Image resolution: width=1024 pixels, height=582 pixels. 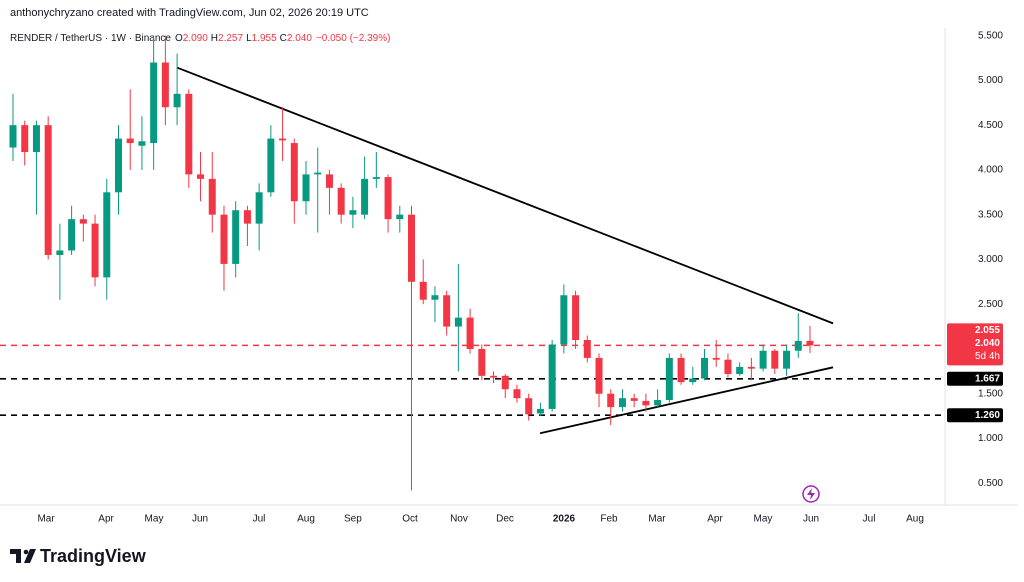 What do you see at coordinates (230, 38) in the screenshot?
I see `legend-value: 2.257` at bounding box center [230, 38].